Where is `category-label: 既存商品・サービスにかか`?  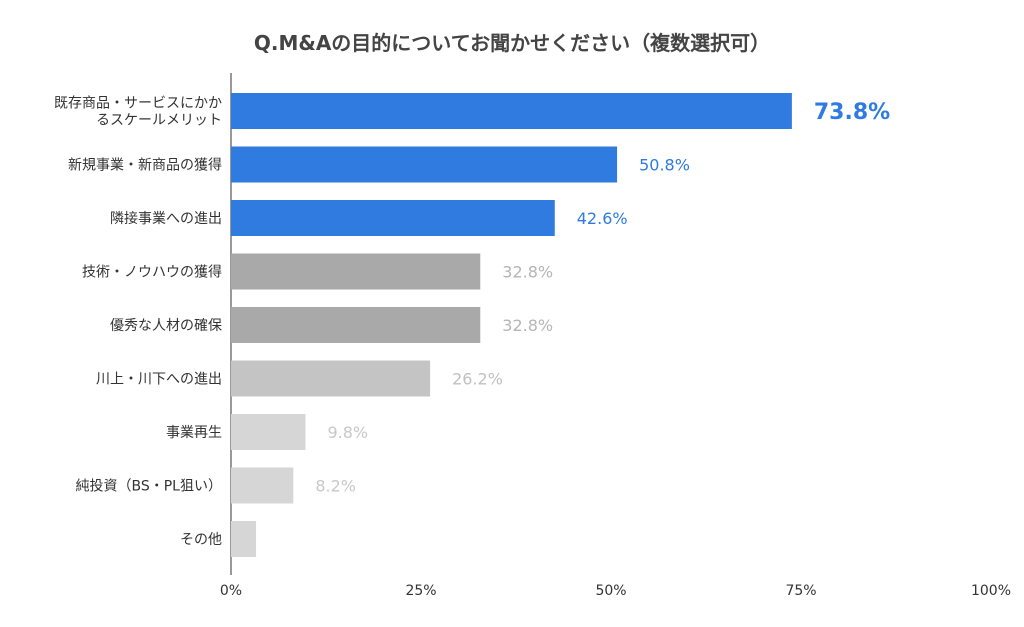 category-label: 既存商品・サービスにかか is located at coordinates (138, 104).